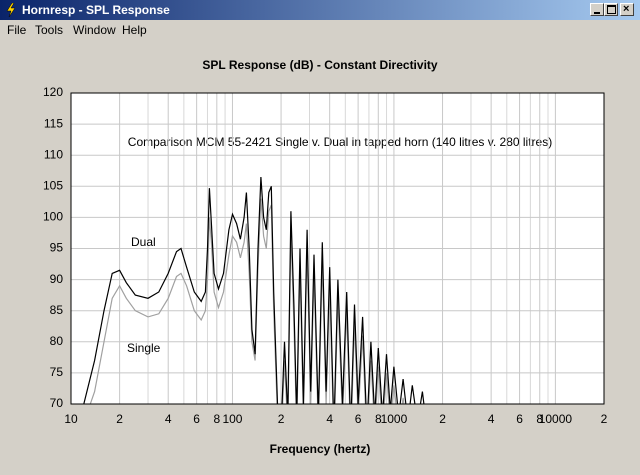 This screenshot has height=475, width=640. What do you see at coordinates (320, 10) in the screenshot?
I see `title-bar: Hornresp - SPL Response ×` at bounding box center [320, 10].